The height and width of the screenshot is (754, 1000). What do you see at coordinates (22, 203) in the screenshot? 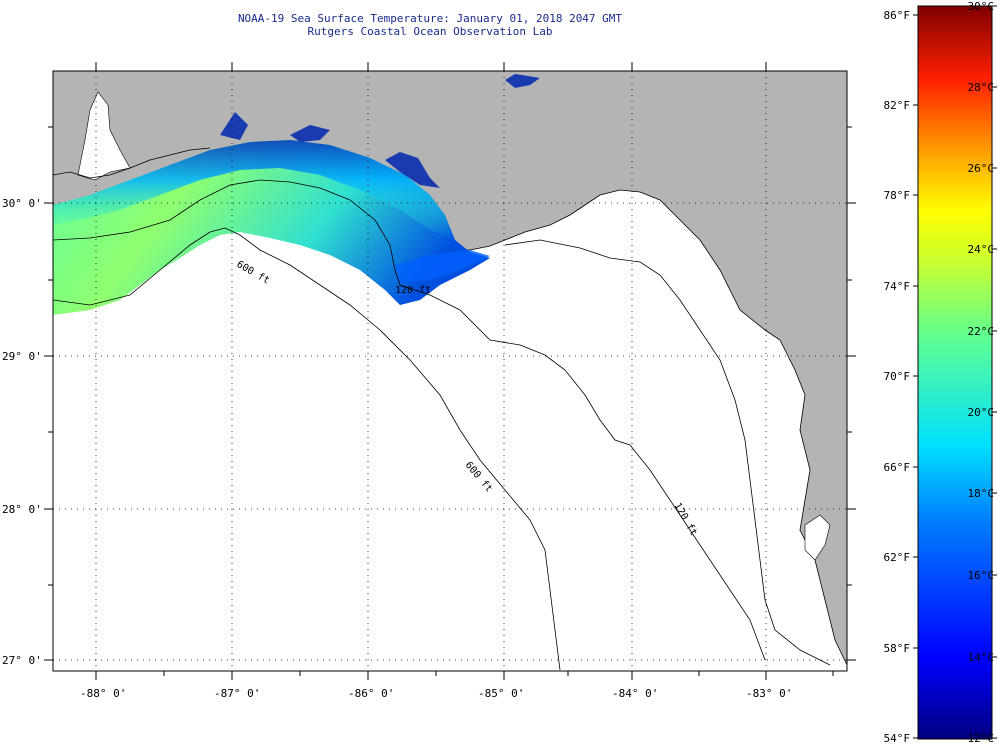
I see `lat-label-30: 30° 0'` at bounding box center [22, 203].